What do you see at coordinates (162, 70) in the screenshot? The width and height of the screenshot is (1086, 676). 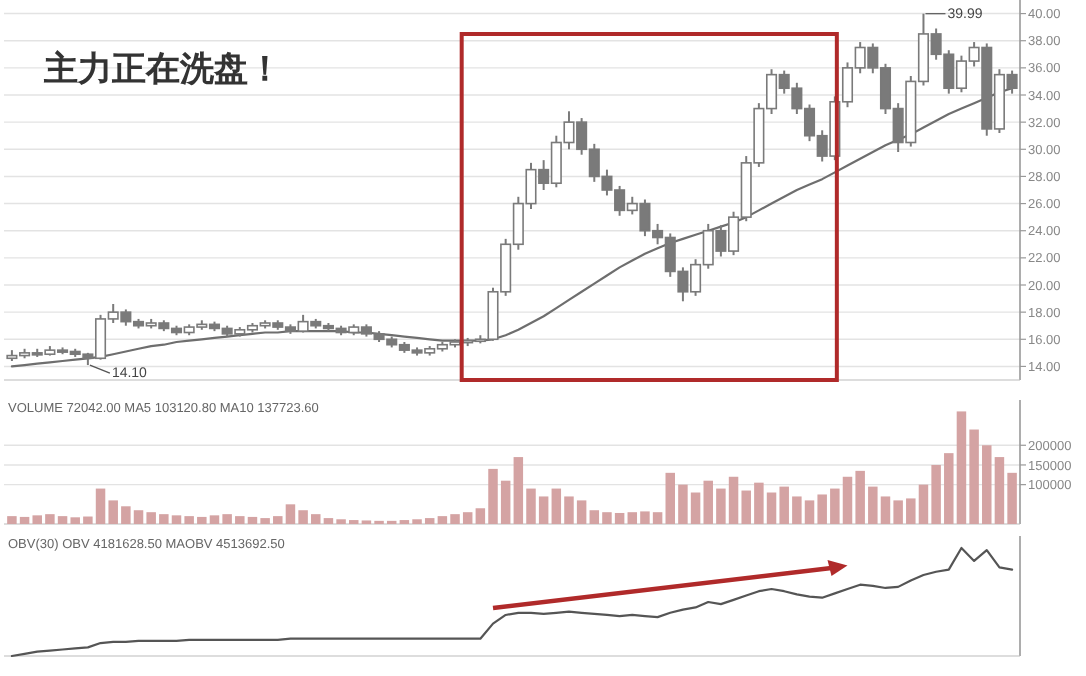 I see `text: 主力正在洗盘！` at bounding box center [162, 70].